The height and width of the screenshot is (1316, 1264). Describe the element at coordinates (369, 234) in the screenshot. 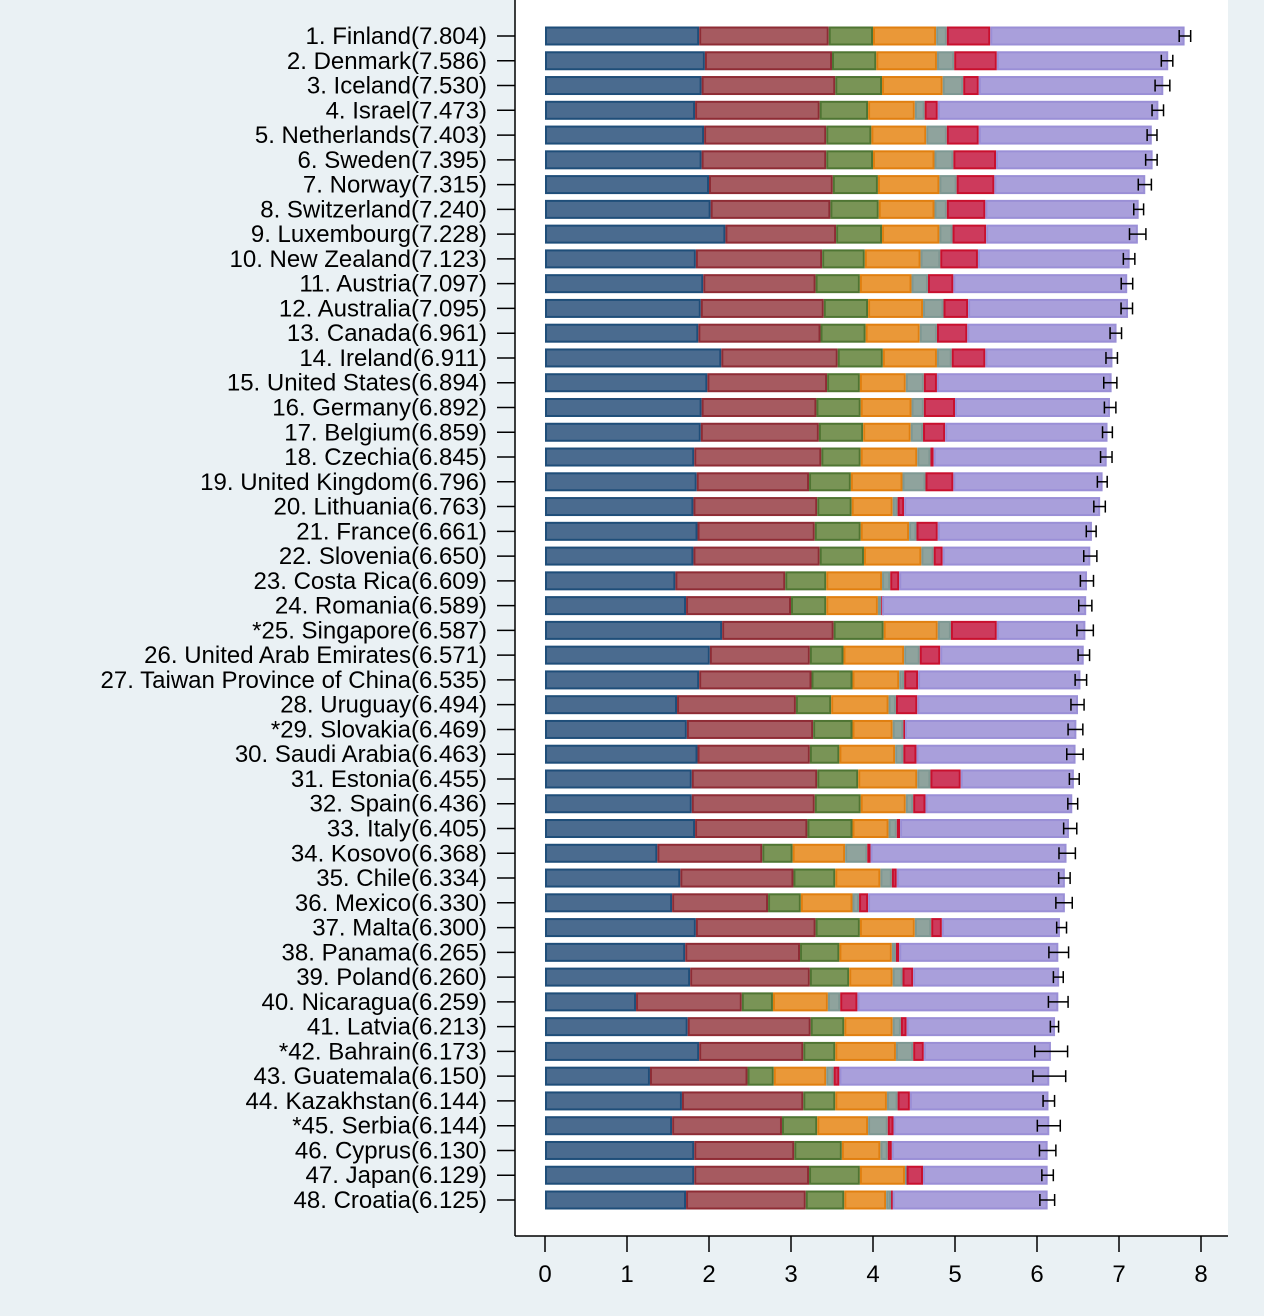

I see `y-tick-label: 9. Luxembourg(7.228)` at that location.